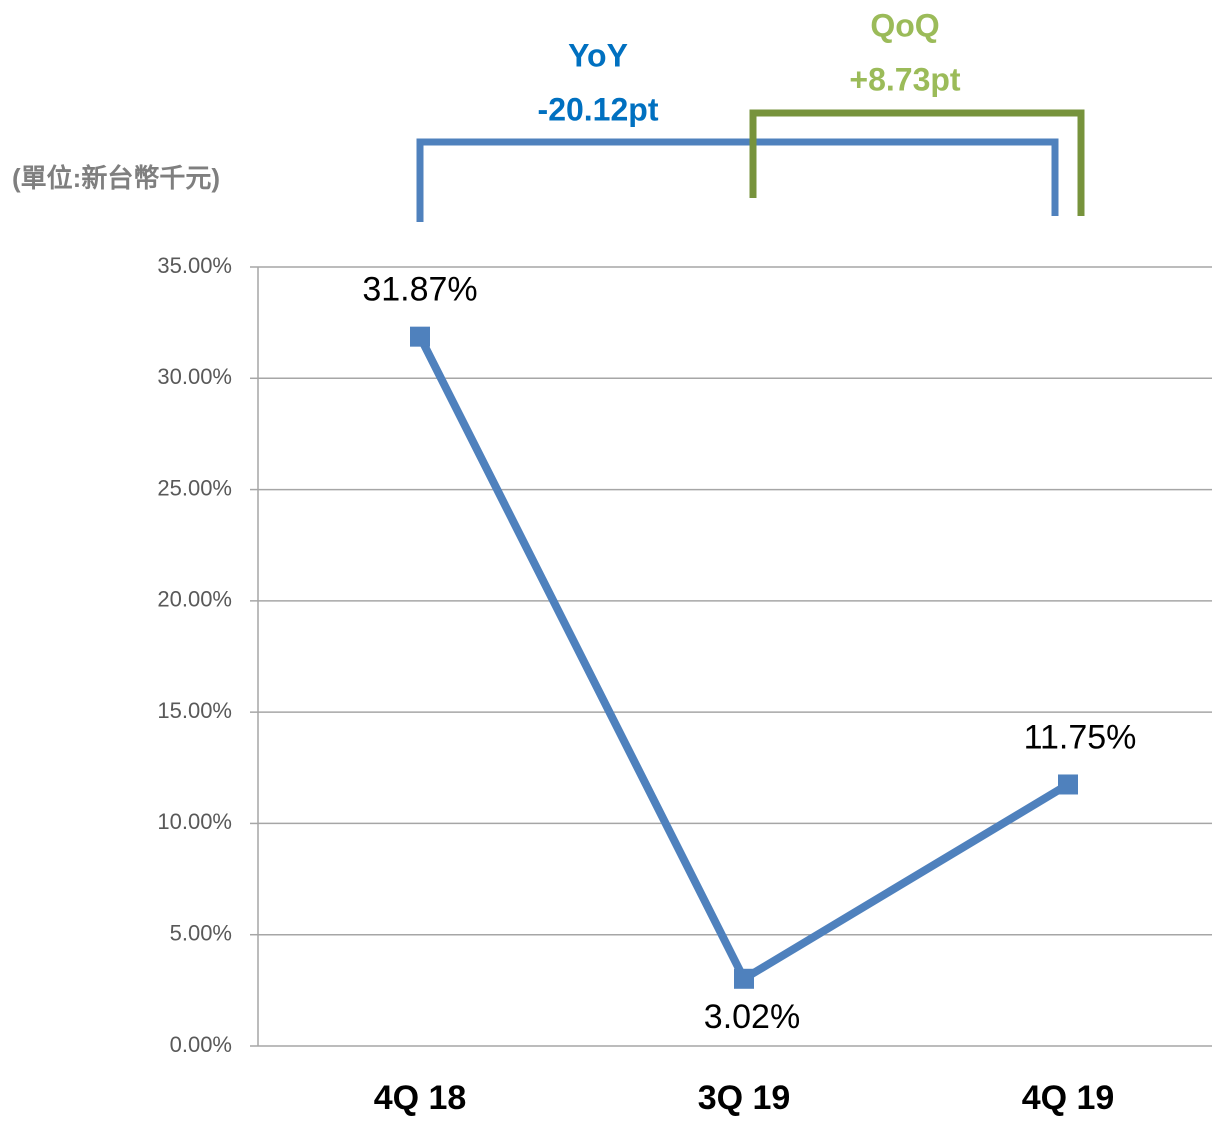  I want to click on y-tick-label: 10.00%, so click(194, 821).